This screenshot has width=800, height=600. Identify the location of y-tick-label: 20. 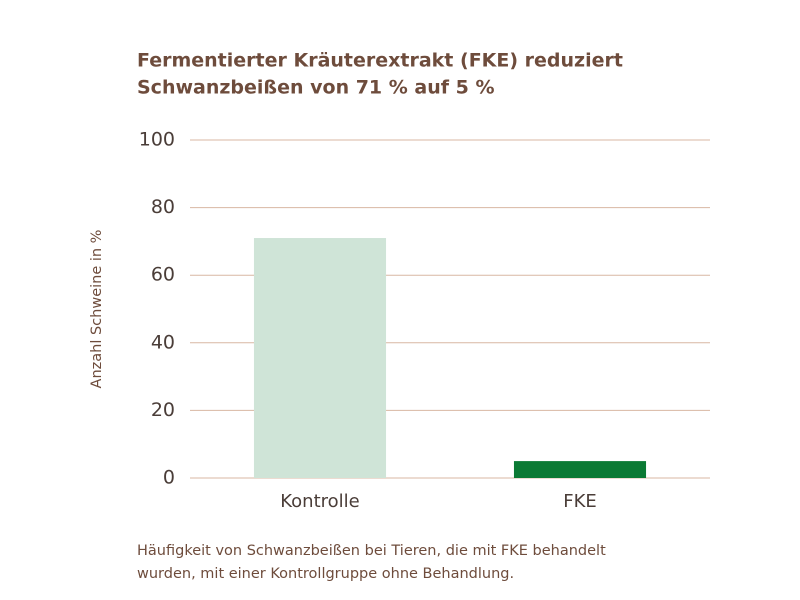
(163, 410).